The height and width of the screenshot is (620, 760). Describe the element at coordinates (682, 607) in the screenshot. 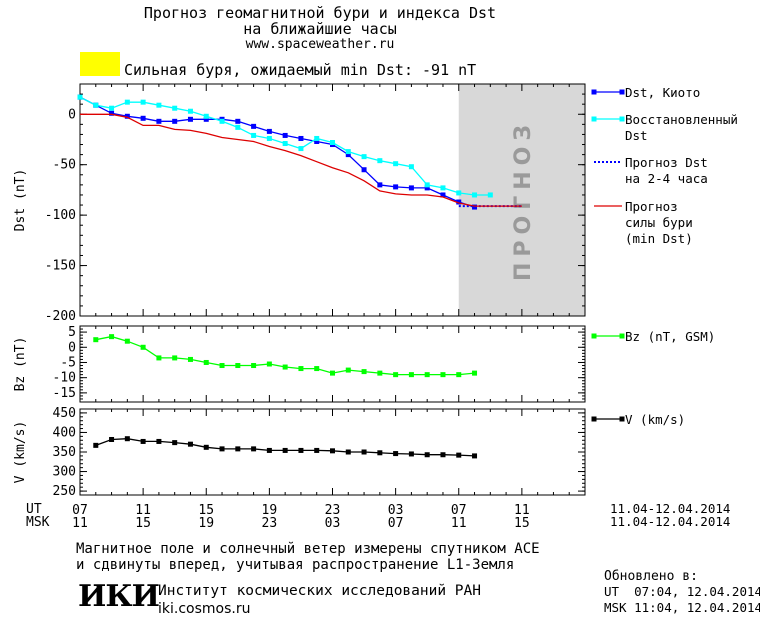

I see `updated-msk: MSK 11:04, 12.04.2014` at that location.